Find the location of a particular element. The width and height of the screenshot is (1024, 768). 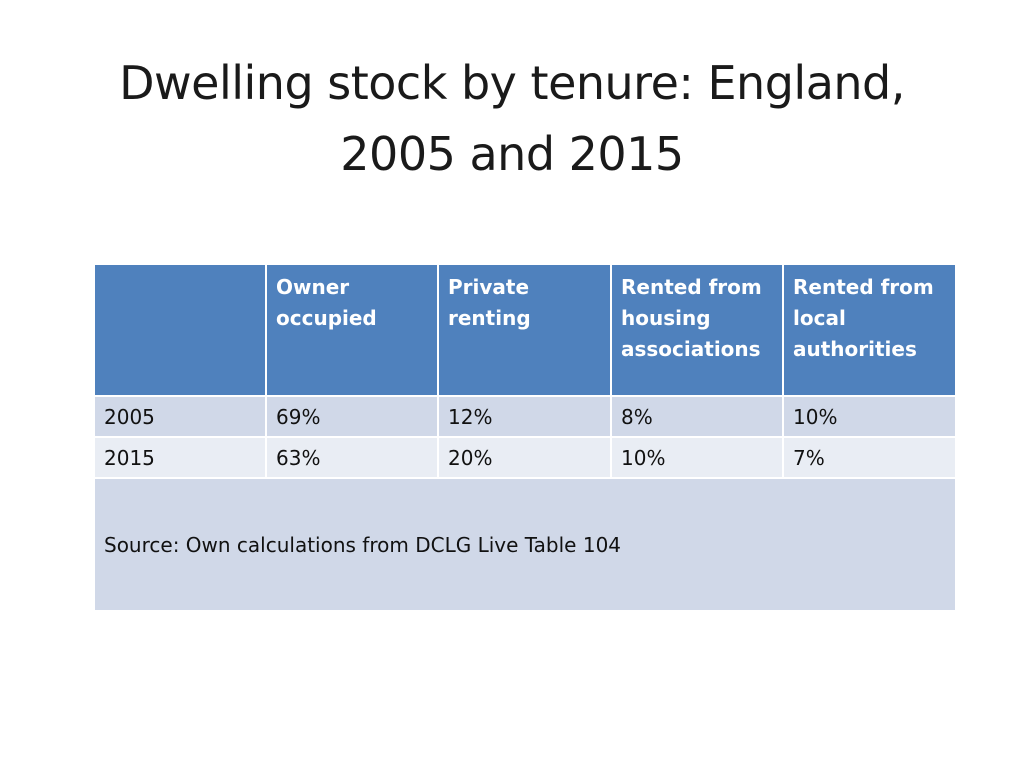

header-owner-occupied: Owner occupied is located at coordinates (352, 330).